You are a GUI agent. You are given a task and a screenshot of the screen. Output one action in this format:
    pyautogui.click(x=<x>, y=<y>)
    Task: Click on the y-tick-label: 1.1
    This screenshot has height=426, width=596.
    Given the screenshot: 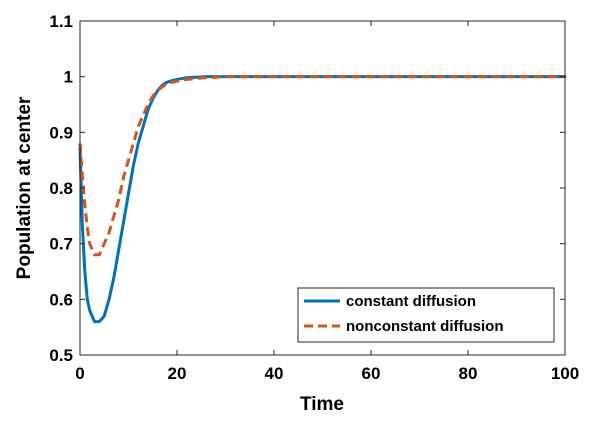 What is the action you would take?
    pyautogui.click(x=61, y=21)
    